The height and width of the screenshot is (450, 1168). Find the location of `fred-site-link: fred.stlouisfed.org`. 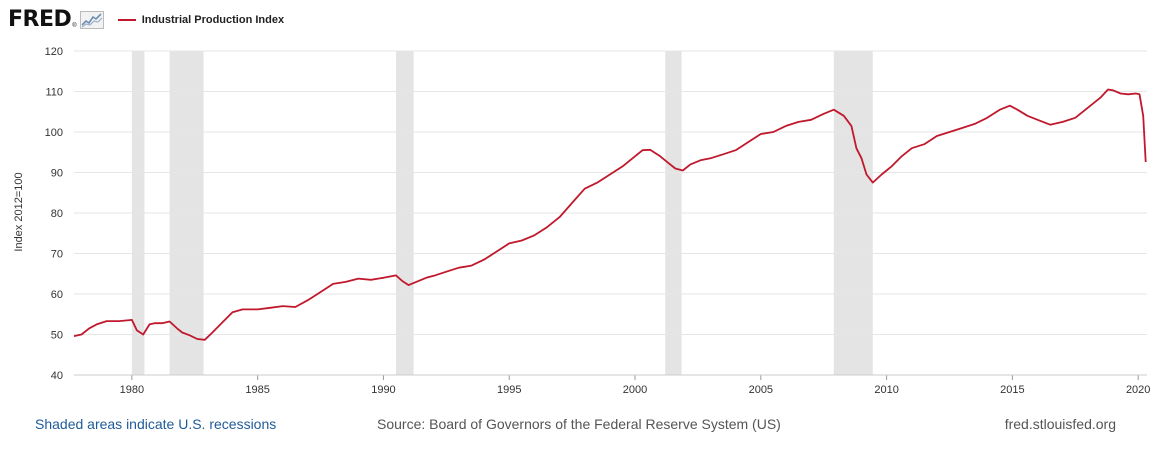

fred-site-link: fred.stlouisfed.org is located at coordinates (1060, 424).